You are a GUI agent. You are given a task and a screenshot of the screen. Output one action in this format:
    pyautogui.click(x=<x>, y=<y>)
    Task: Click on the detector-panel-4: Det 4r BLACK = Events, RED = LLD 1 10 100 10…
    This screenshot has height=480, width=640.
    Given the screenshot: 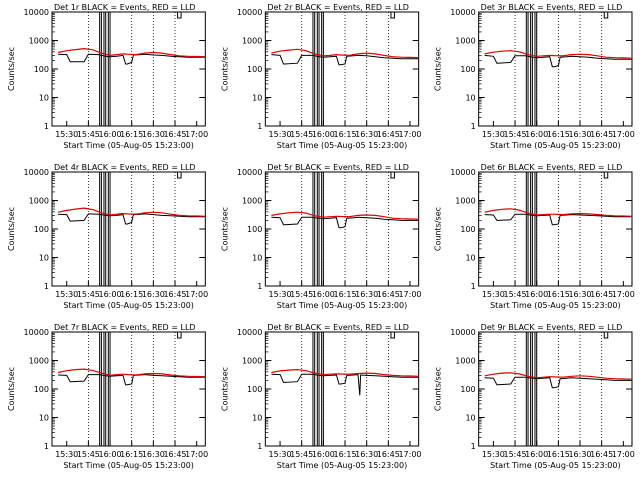 What is the action you would take?
    pyautogui.click(x=107, y=236)
    